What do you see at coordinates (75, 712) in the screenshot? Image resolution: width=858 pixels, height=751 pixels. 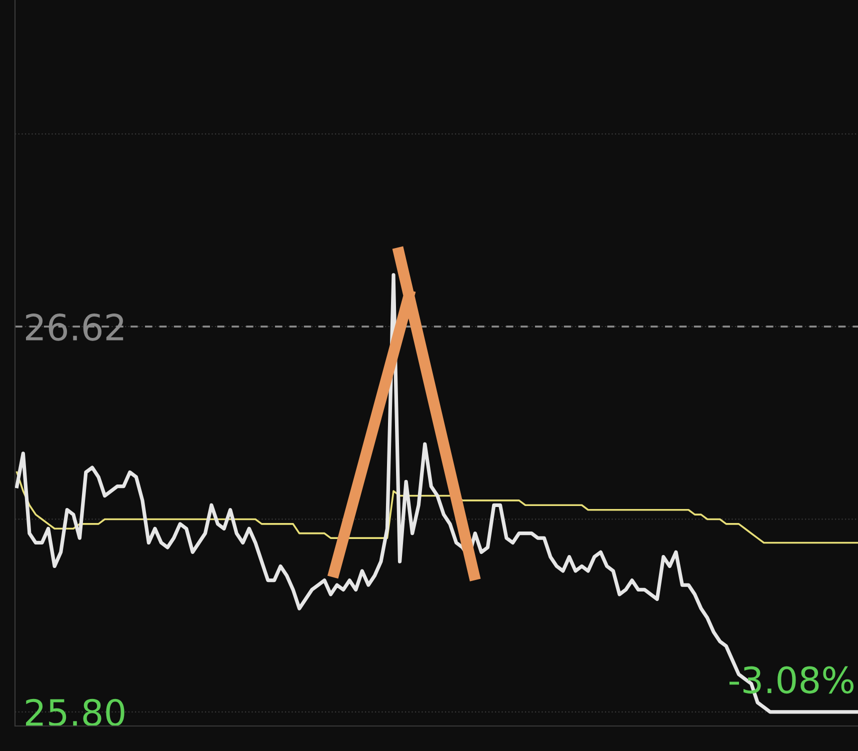 I see `y-tick-label: 25.80` at bounding box center [75, 712].